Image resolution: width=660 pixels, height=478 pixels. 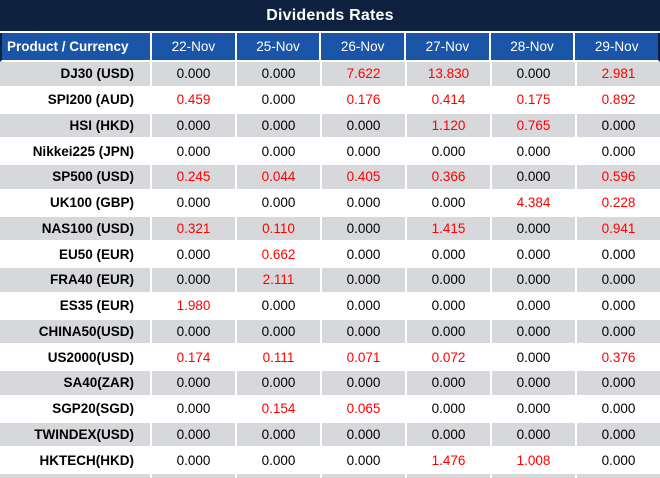 What do you see at coordinates (75, 476) in the screenshot?
I see `product-cell` at bounding box center [75, 476].